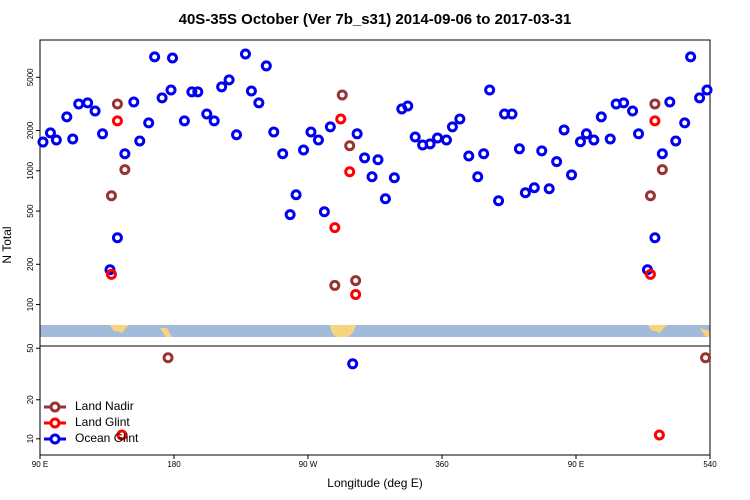  Describe the element at coordinates (442, 464) in the screenshot. I see `x-tick-label: 360` at that location.